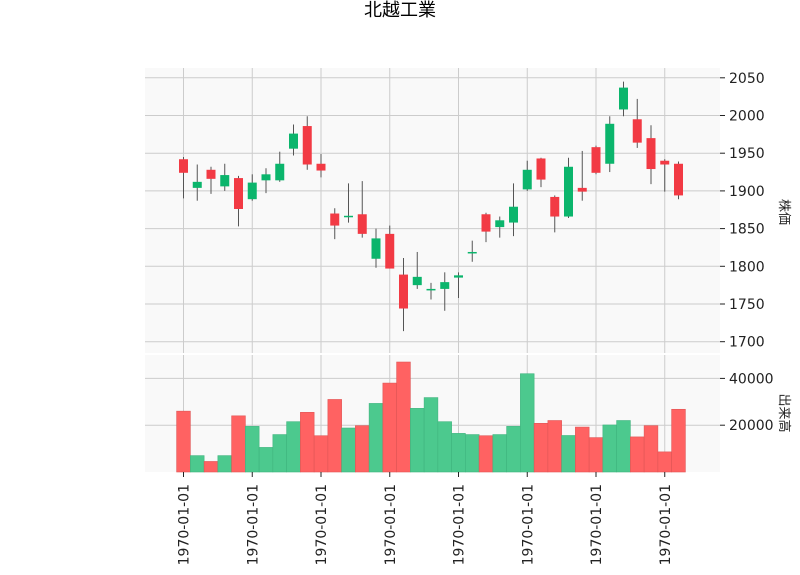  Describe the element at coordinates (747, 343) in the screenshot. I see `price-tick-label: 1700` at that location.